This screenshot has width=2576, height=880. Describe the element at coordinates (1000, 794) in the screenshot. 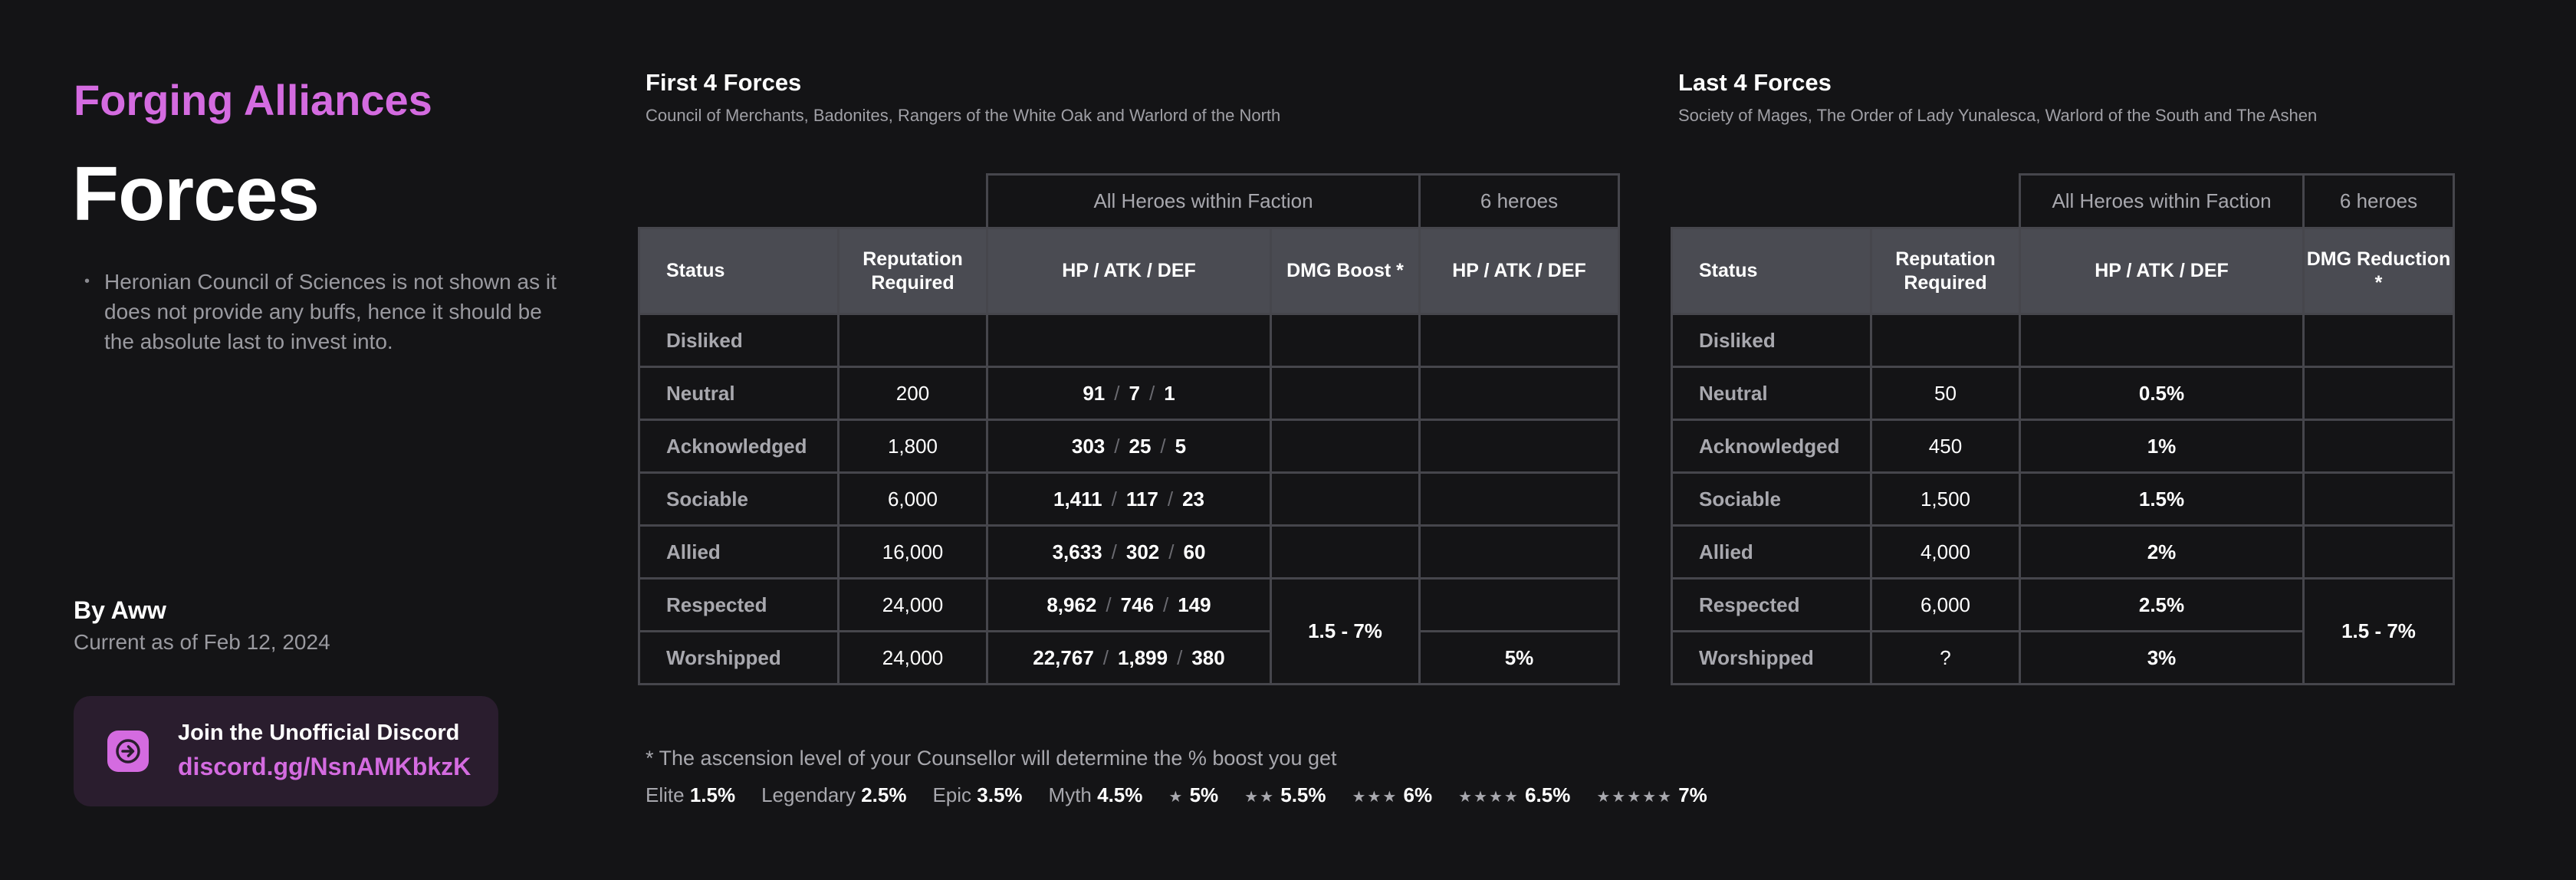

I see `level-value: 3.5%` at that location.